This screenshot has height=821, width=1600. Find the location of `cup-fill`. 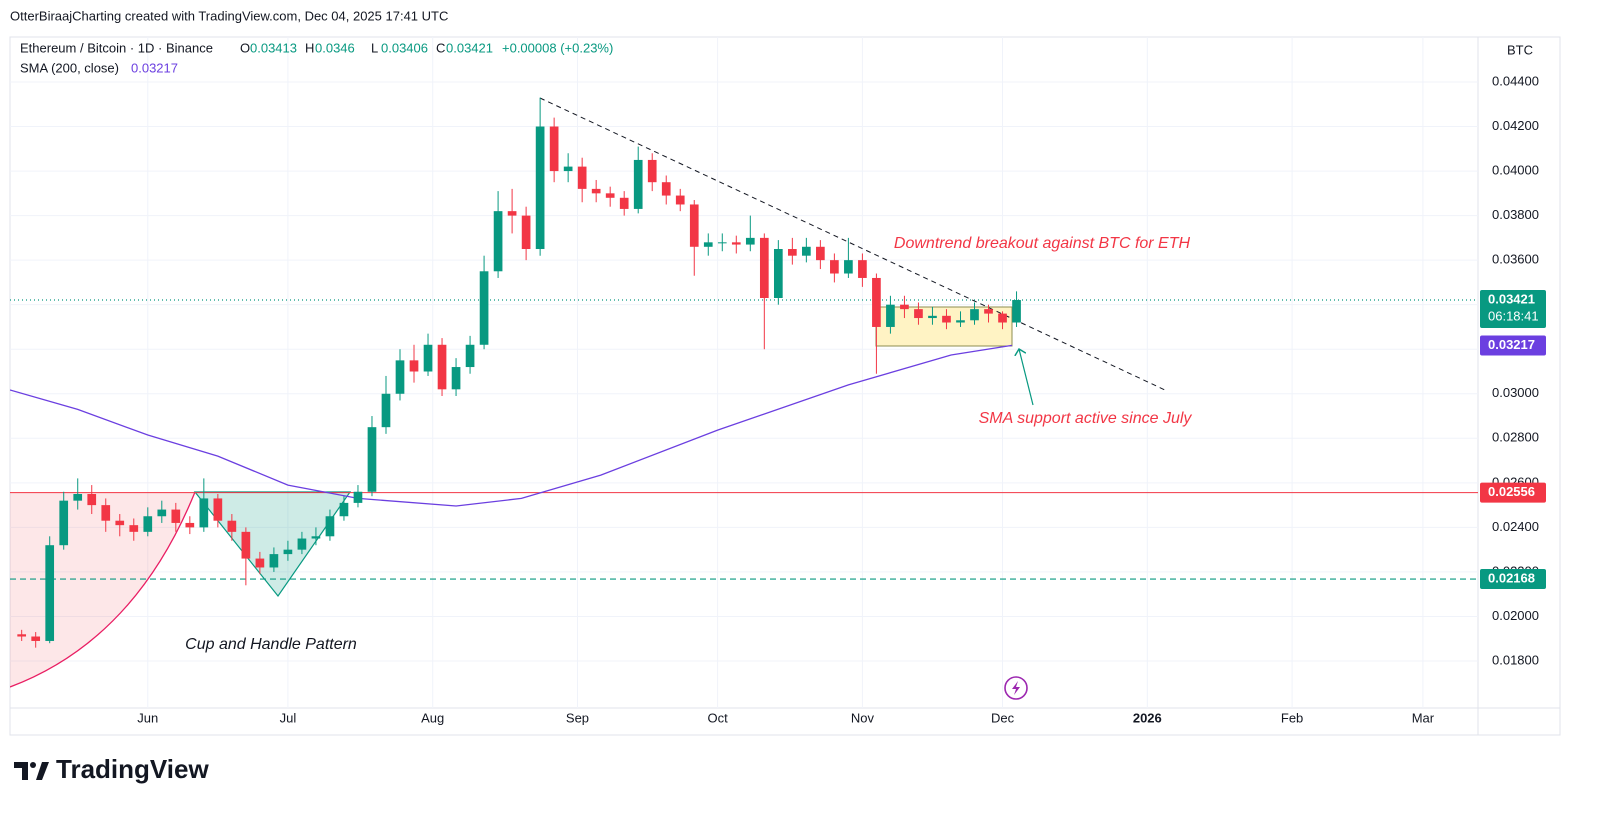

cup-fill is located at coordinates (102, 589).